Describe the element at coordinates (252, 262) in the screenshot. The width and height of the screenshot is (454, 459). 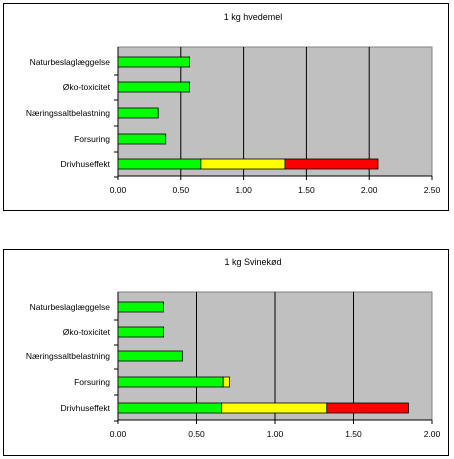
I see `chart-title: 1 kg Svinekød` at that location.